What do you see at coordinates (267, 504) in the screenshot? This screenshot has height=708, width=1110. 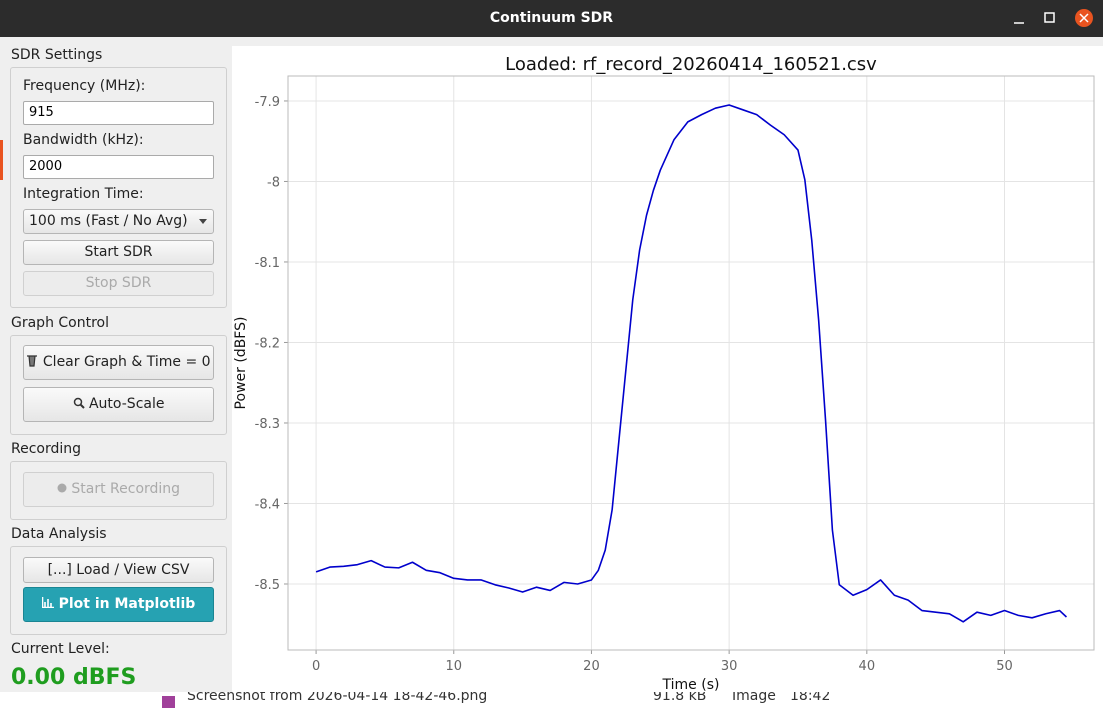 I see `y-tick-label: -8.4` at bounding box center [267, 504].